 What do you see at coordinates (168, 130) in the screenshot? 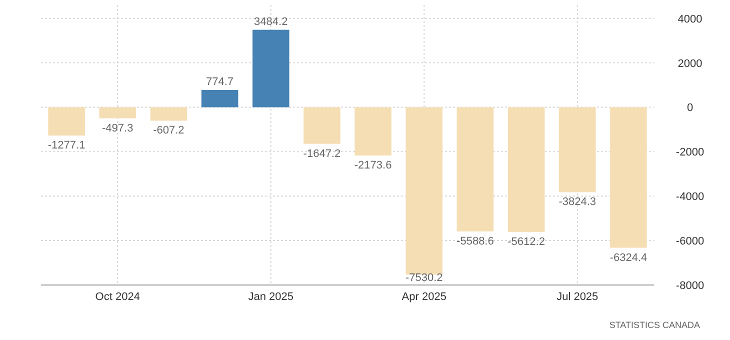
I see `data-label: -607.2` at bounding box center [168, 130].